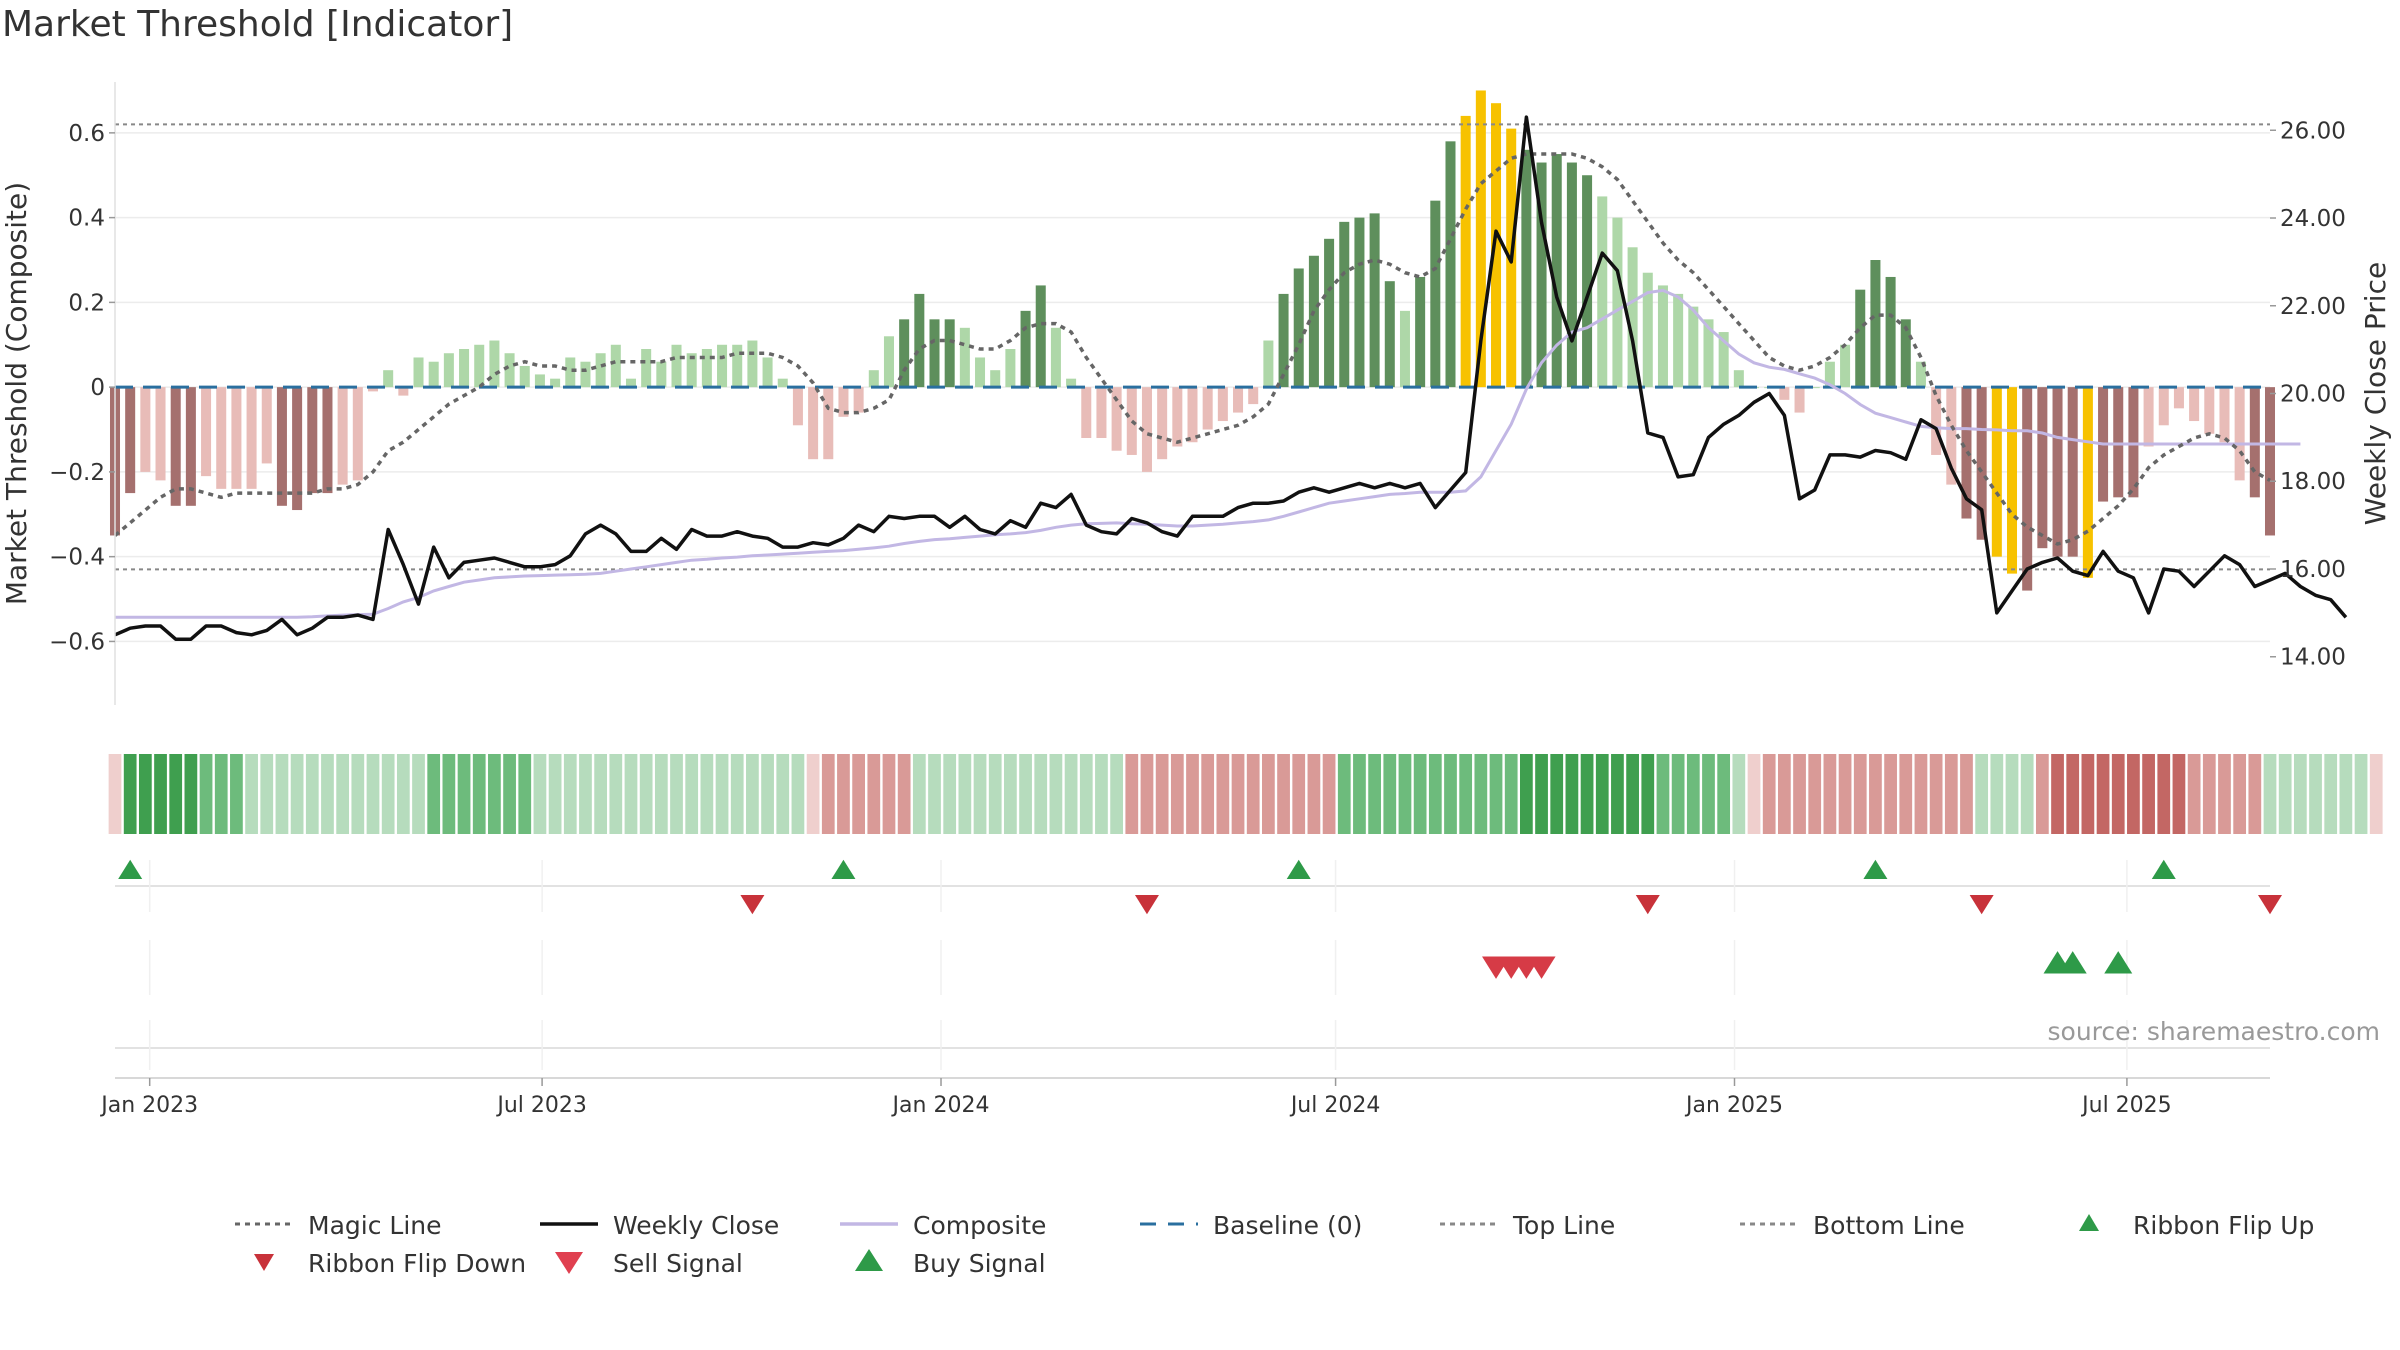  I want to click on y2-tick-label: 24.00, so click(2313, 219).